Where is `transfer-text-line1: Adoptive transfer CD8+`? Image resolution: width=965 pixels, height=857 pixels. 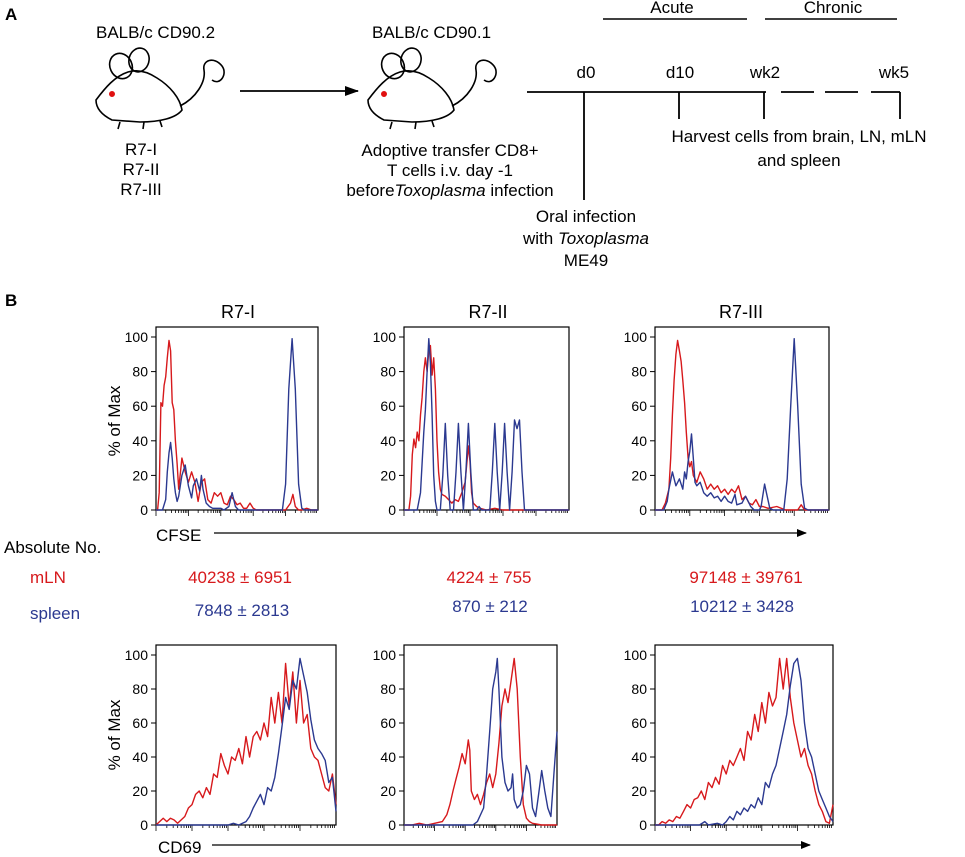
transfer-text-line1: Adoptive transfer CD8+ is located at coordinates (449, 150).